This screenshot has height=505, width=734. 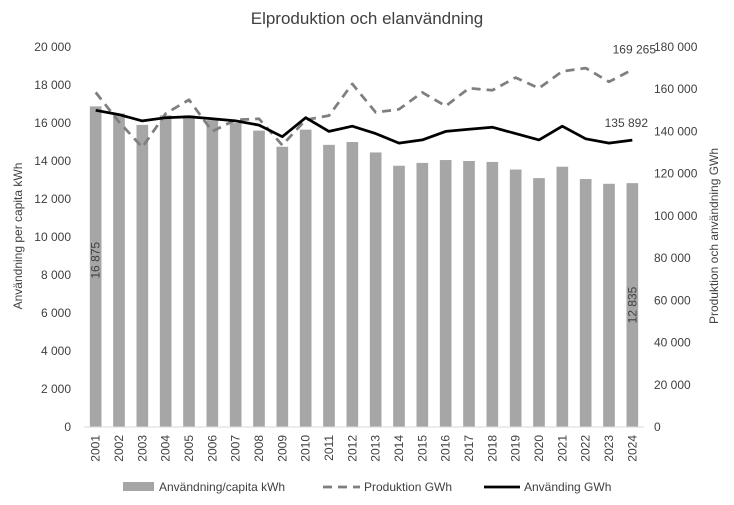 I want to click on usage-line, so click(x=364, y=126).